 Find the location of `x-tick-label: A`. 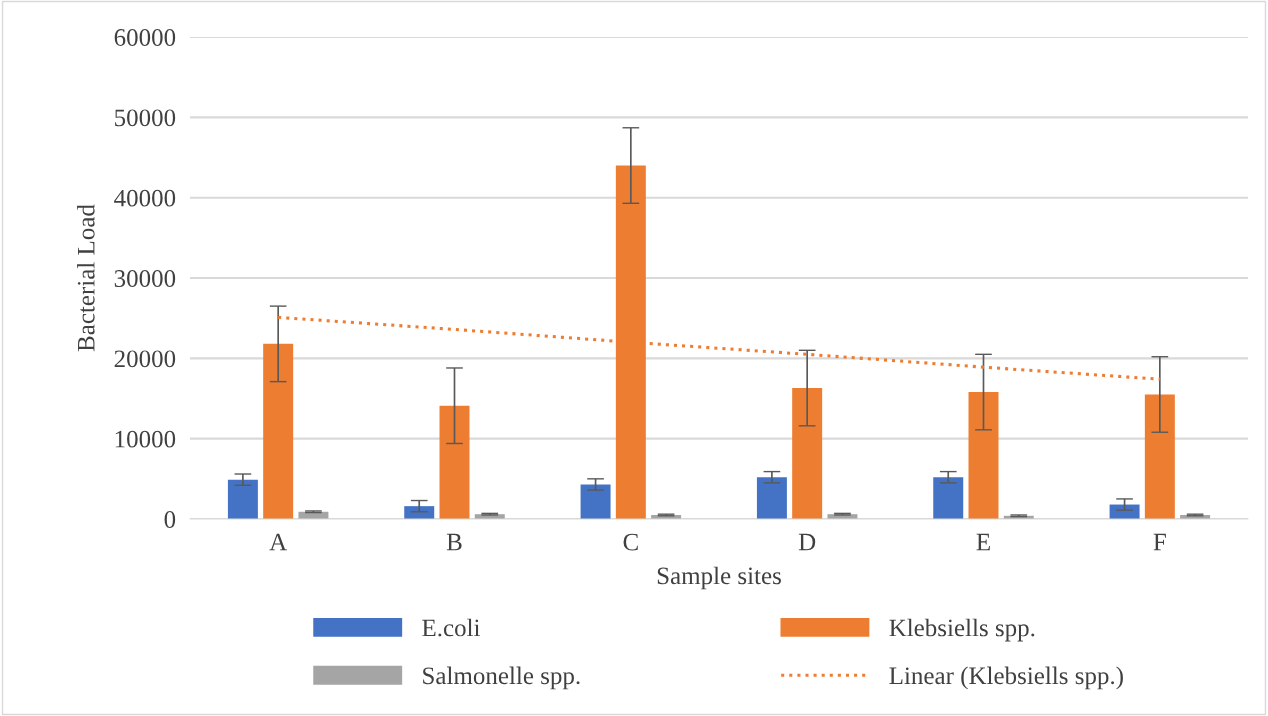

x-tick-label: A is located at coordinates (278, 542).